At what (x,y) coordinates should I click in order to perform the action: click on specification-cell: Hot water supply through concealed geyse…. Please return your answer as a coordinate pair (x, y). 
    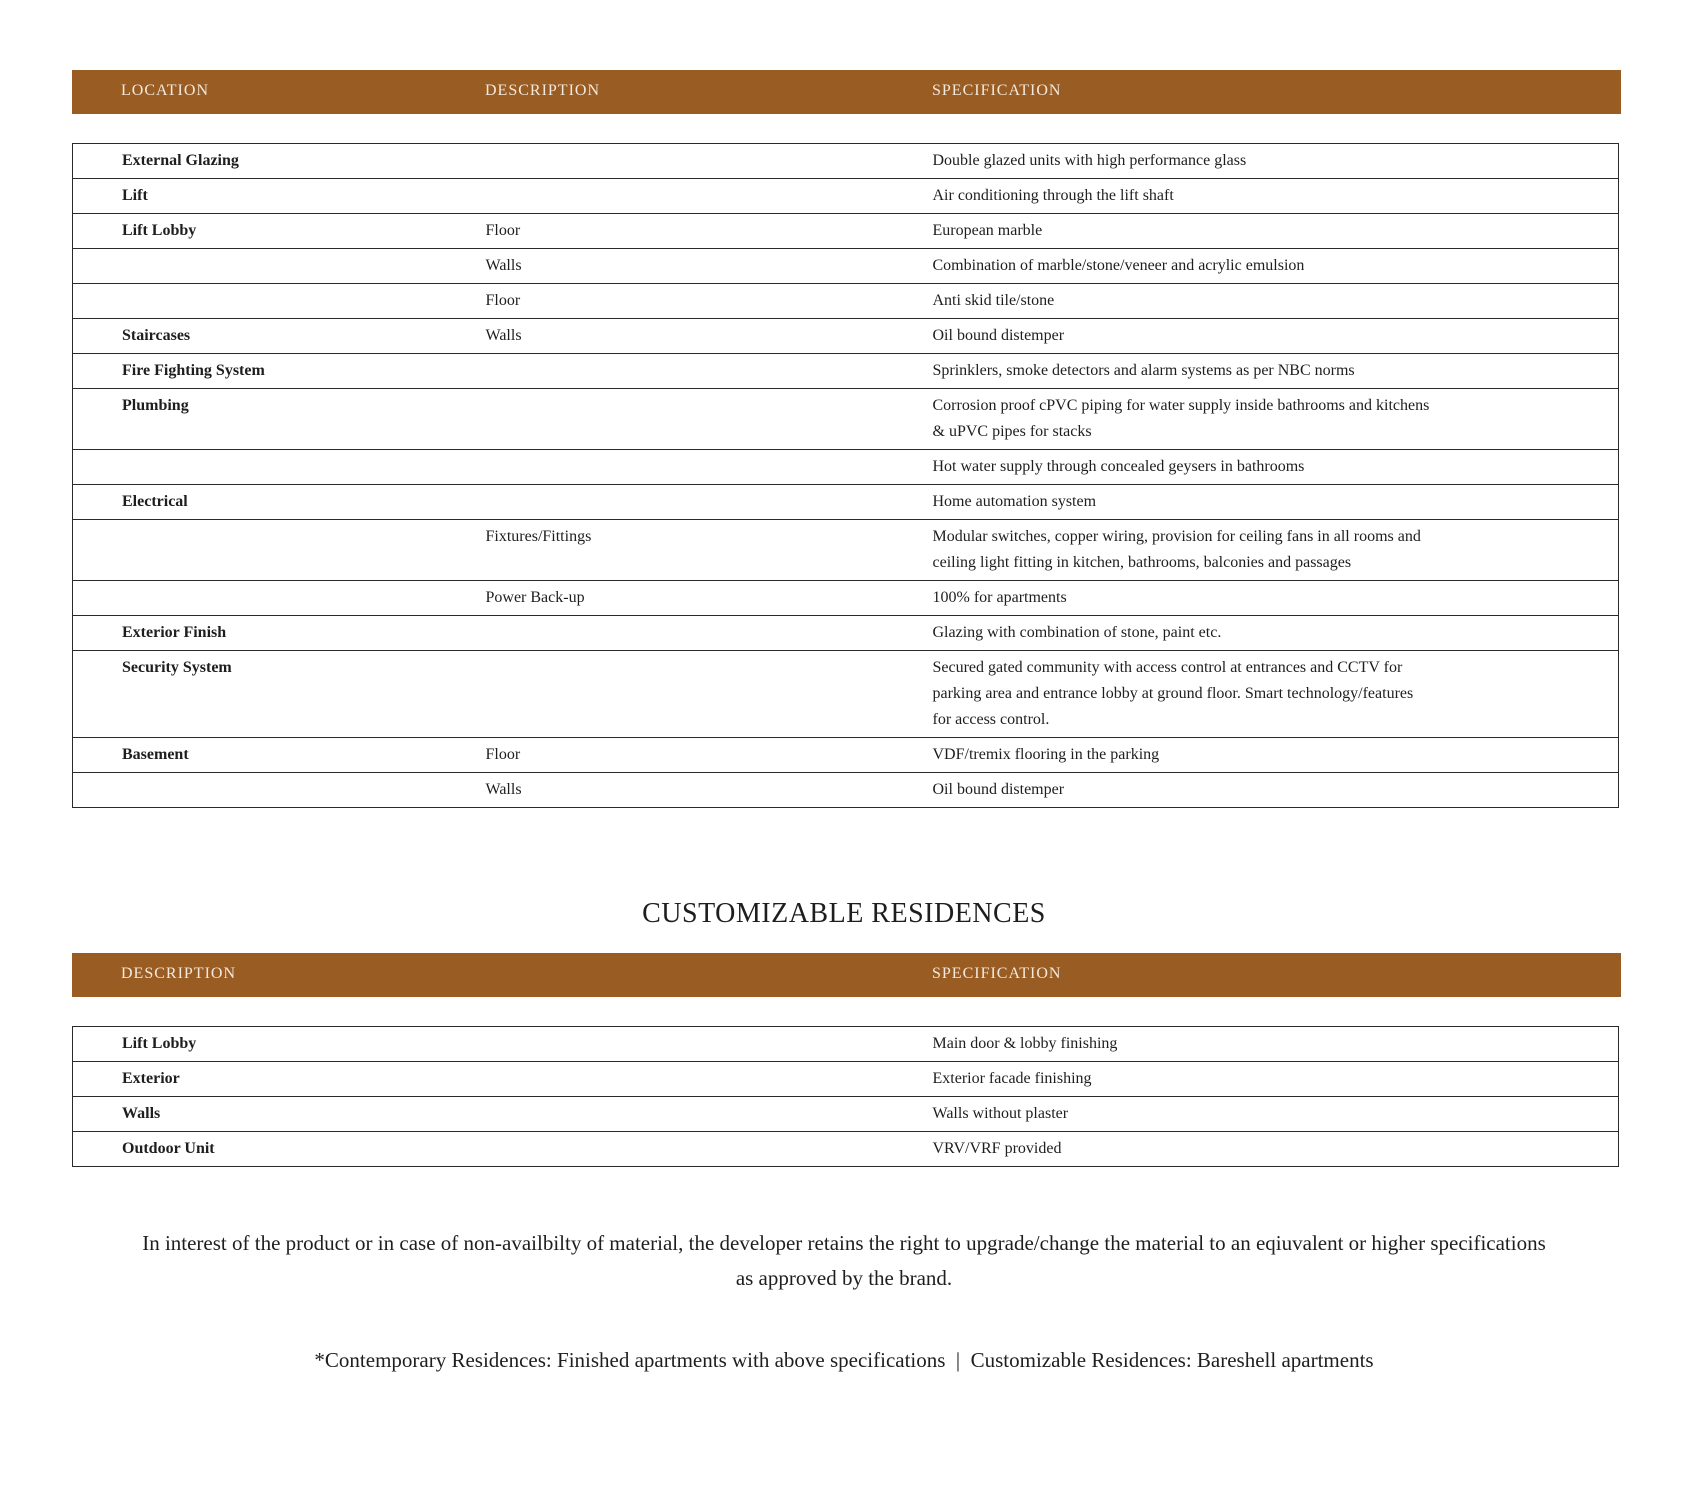
    Looking at the image, I should click on (1275, 467).